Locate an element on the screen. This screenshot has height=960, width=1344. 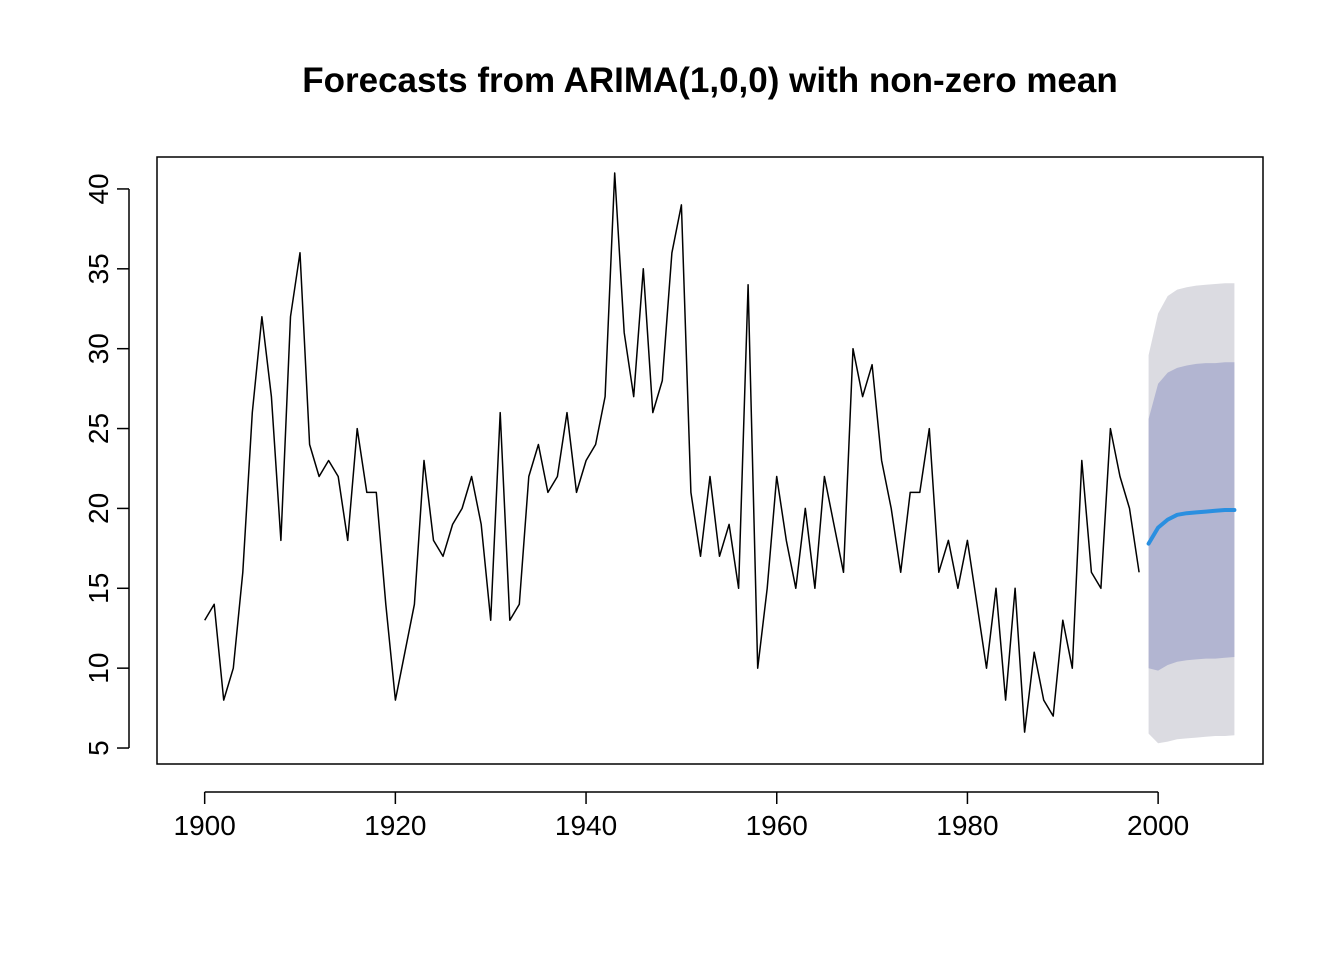
y-tick-label: 35 is located at coordinates (98, 268).